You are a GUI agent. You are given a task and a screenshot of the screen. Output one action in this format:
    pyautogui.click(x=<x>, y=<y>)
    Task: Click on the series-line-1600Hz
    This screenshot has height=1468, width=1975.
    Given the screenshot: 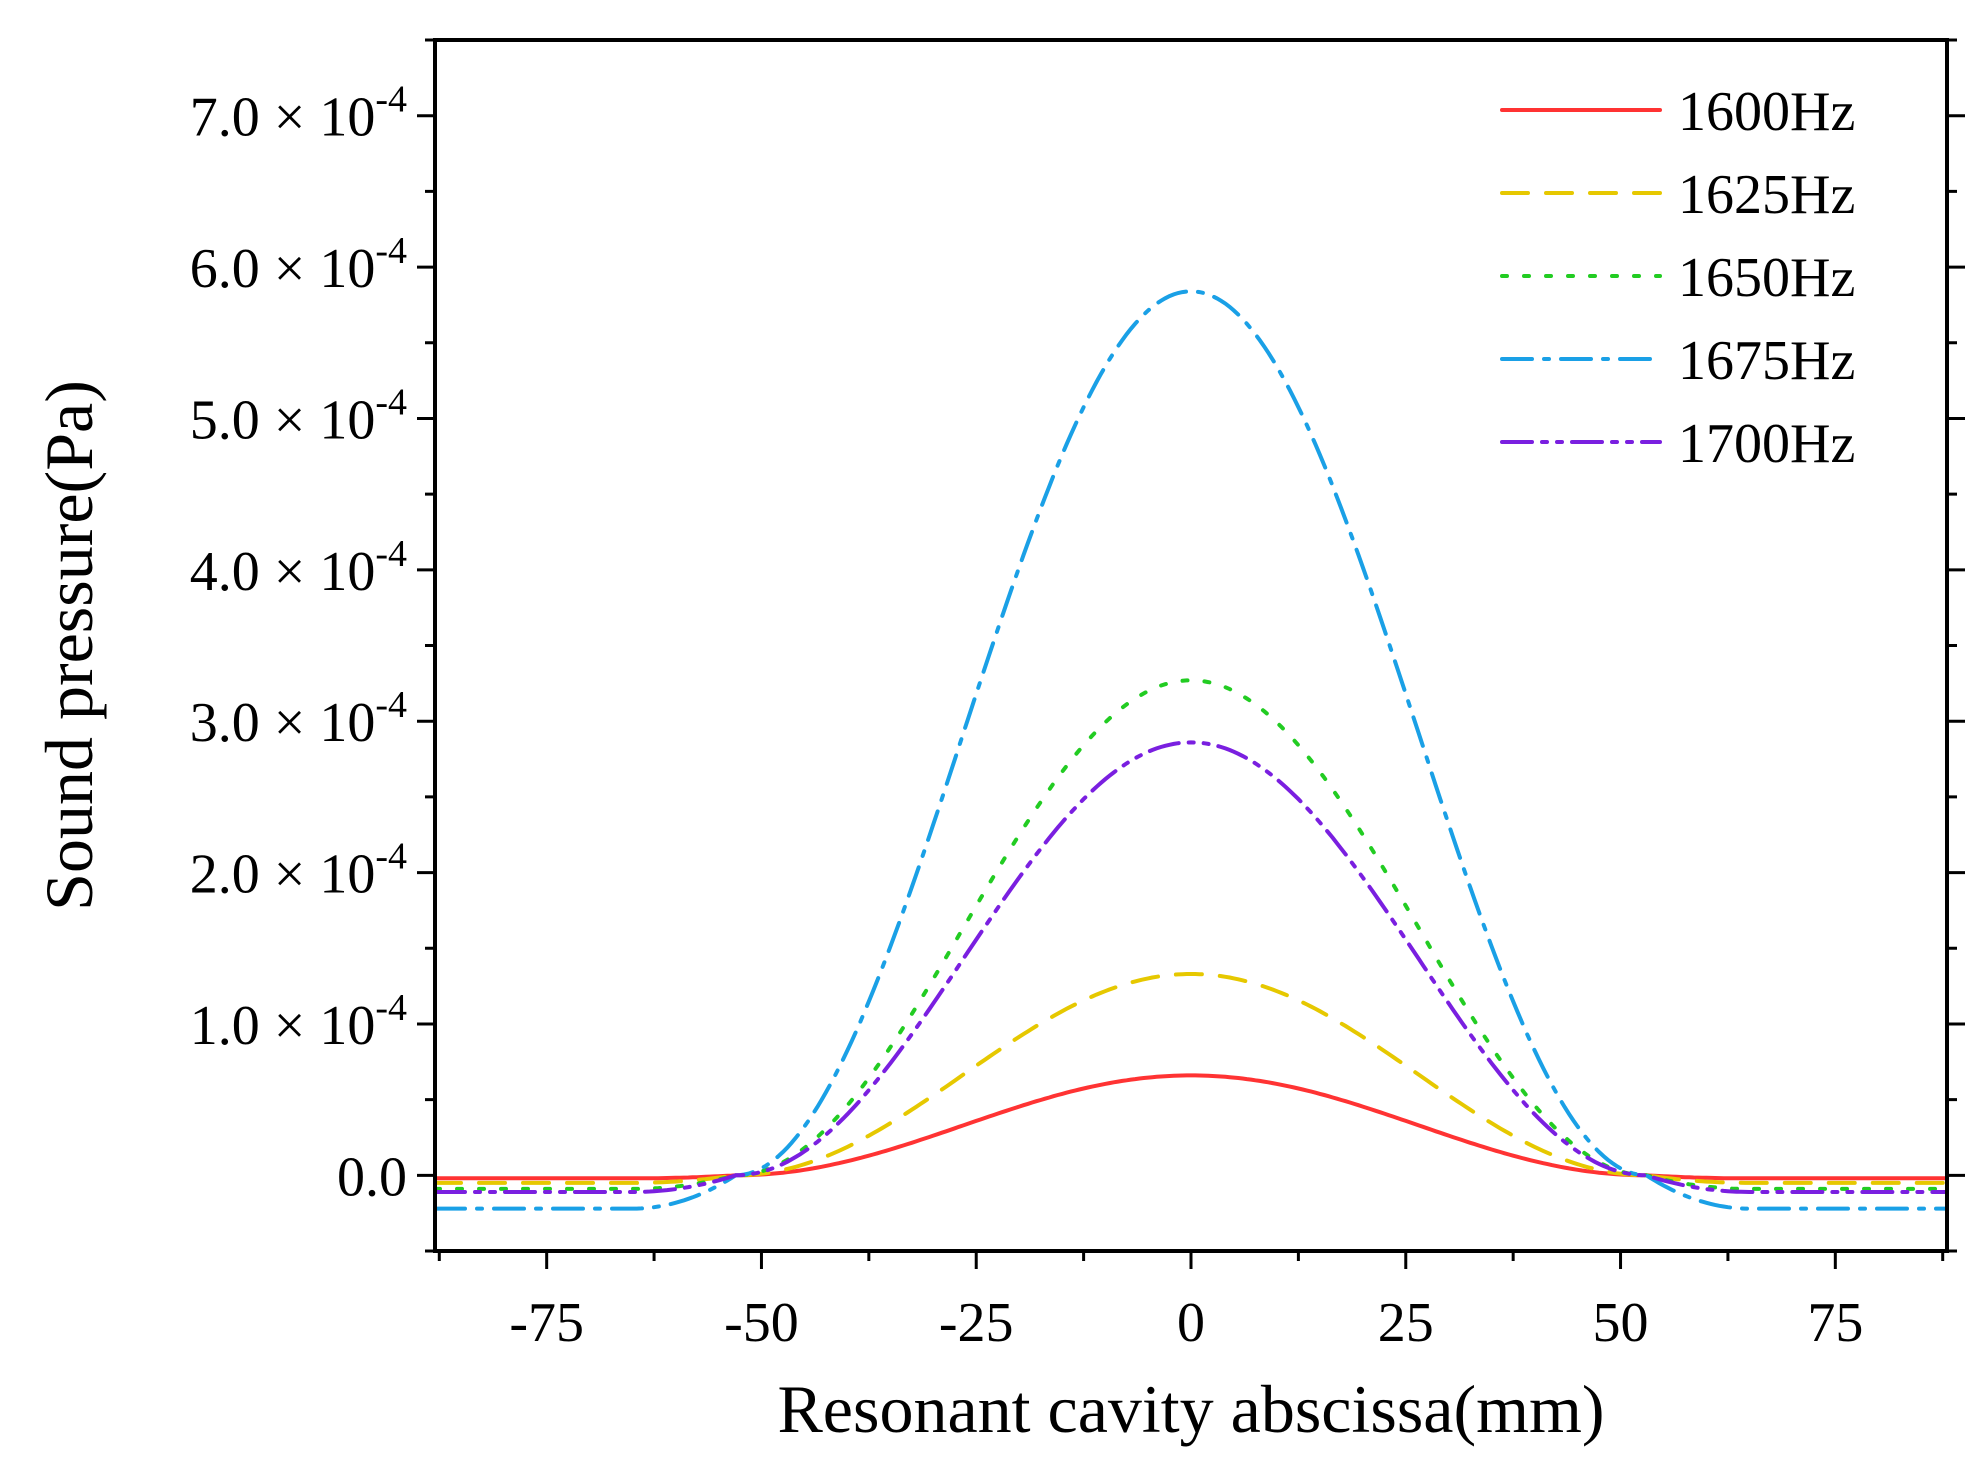 What is the action you would take?
    pyautogui.click(x=1191, y=1127)
    